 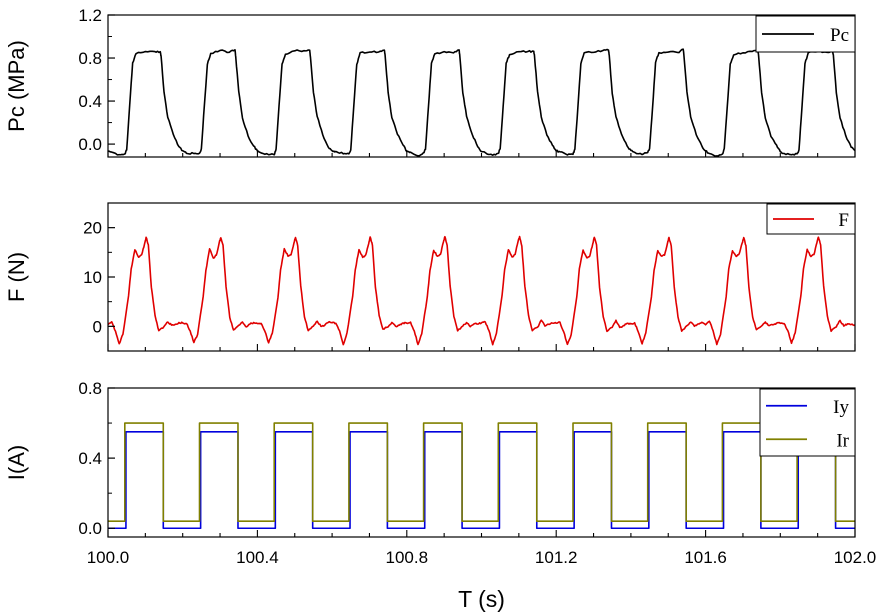 I want to click on x-tick-label: 100.8, so click(x=407, y=557).